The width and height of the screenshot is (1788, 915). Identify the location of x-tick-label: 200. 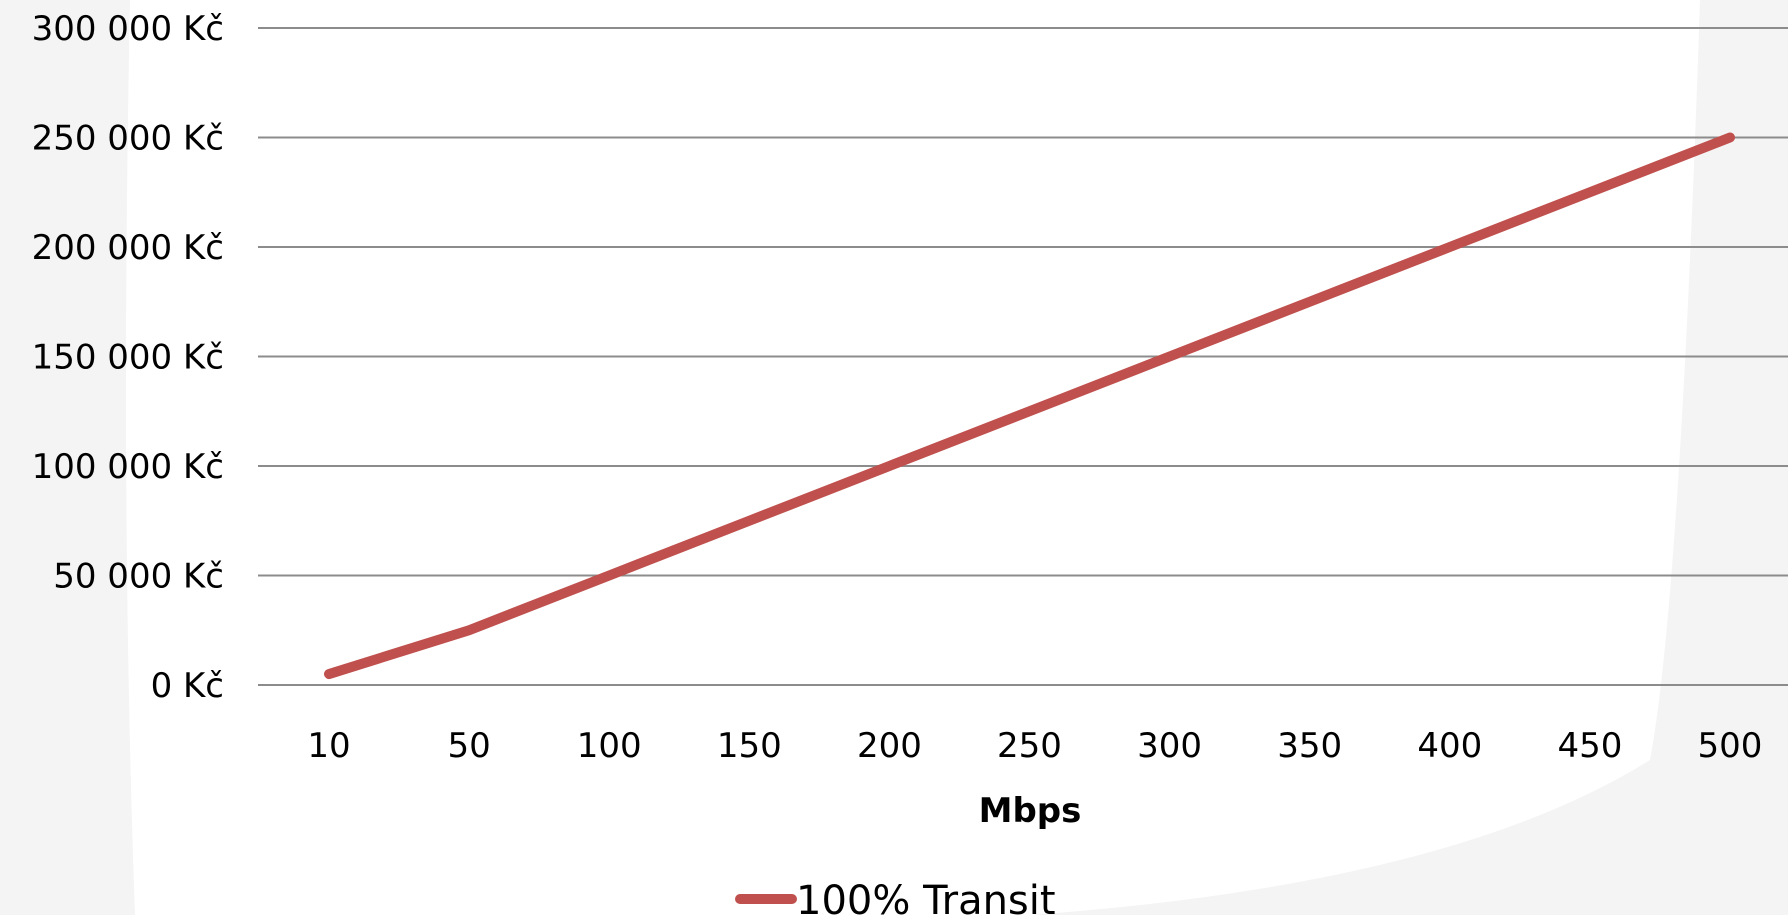
(889, 746).